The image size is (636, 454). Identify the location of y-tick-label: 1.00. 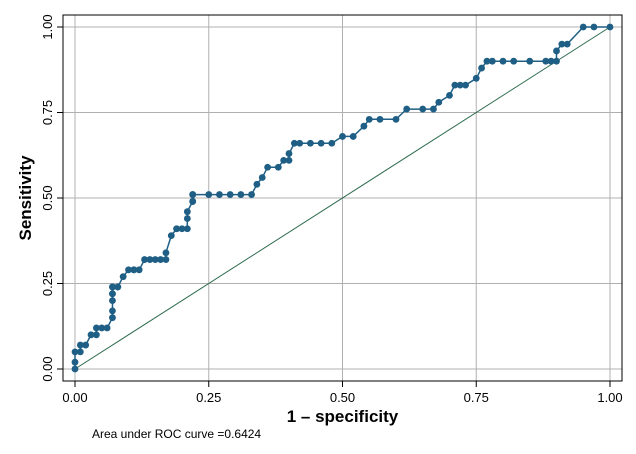
(47, 26).